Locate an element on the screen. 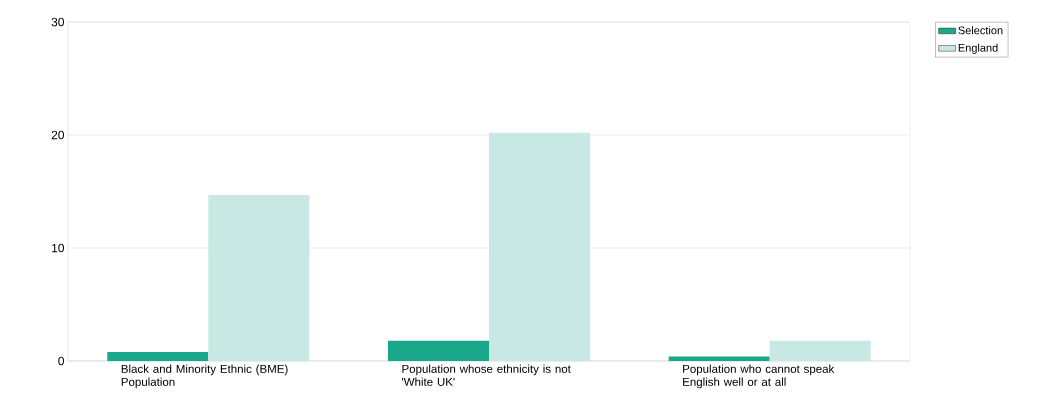 Image resolution: width=1059 pixels, height=414 pixels. y-tick-label: 30 is located at coordinates (58, 22).